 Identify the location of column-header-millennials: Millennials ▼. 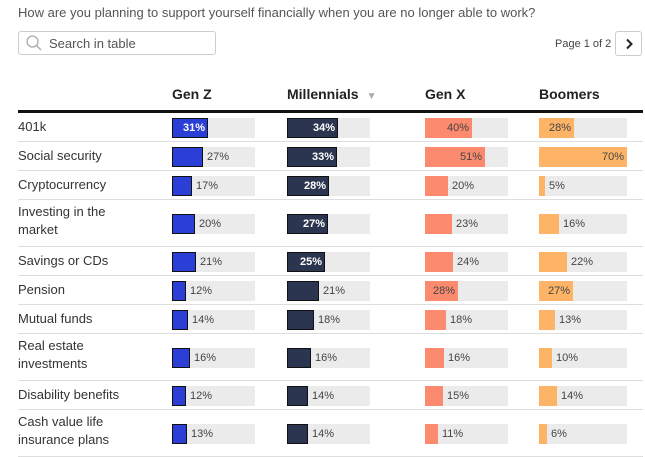
(331, 94).